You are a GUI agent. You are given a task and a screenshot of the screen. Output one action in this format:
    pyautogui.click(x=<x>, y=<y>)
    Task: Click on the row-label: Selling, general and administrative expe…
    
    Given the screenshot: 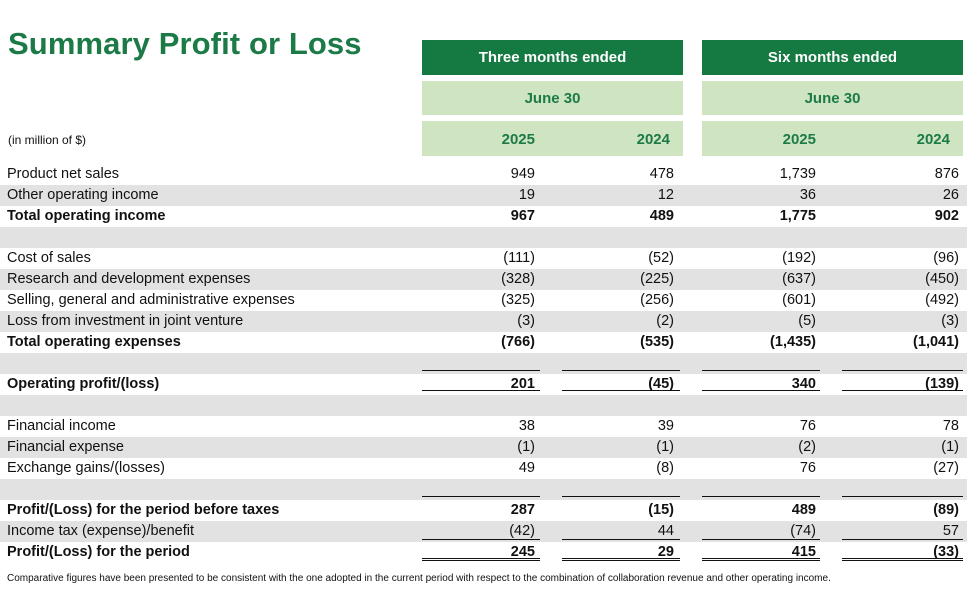 What is the action you would take?
    pyautogui.click(x=151, y=300)
    